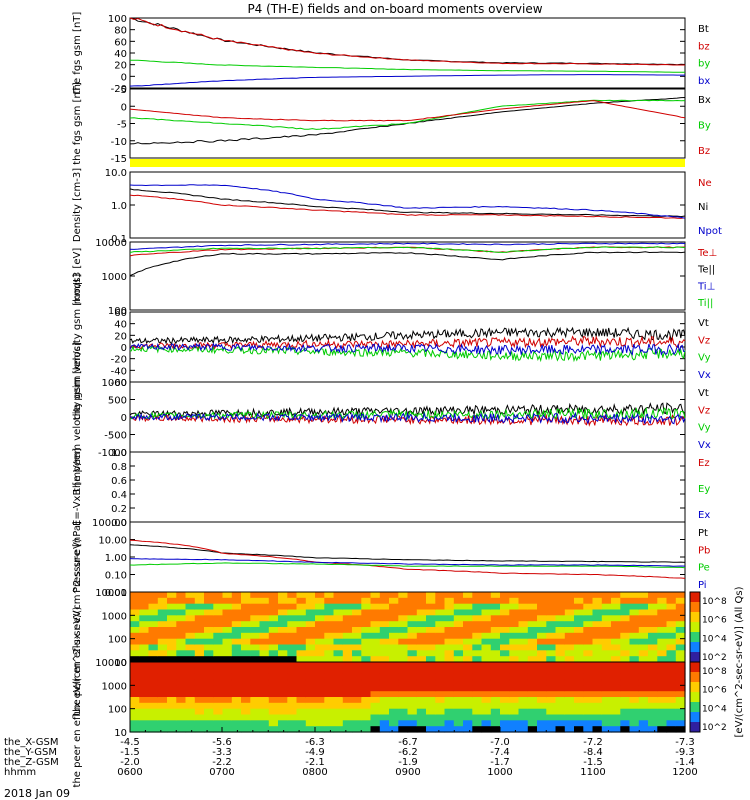  Describe the element at coordinates (120, 31) in the screenshot. I see `y-tick-label: 80` at that location.